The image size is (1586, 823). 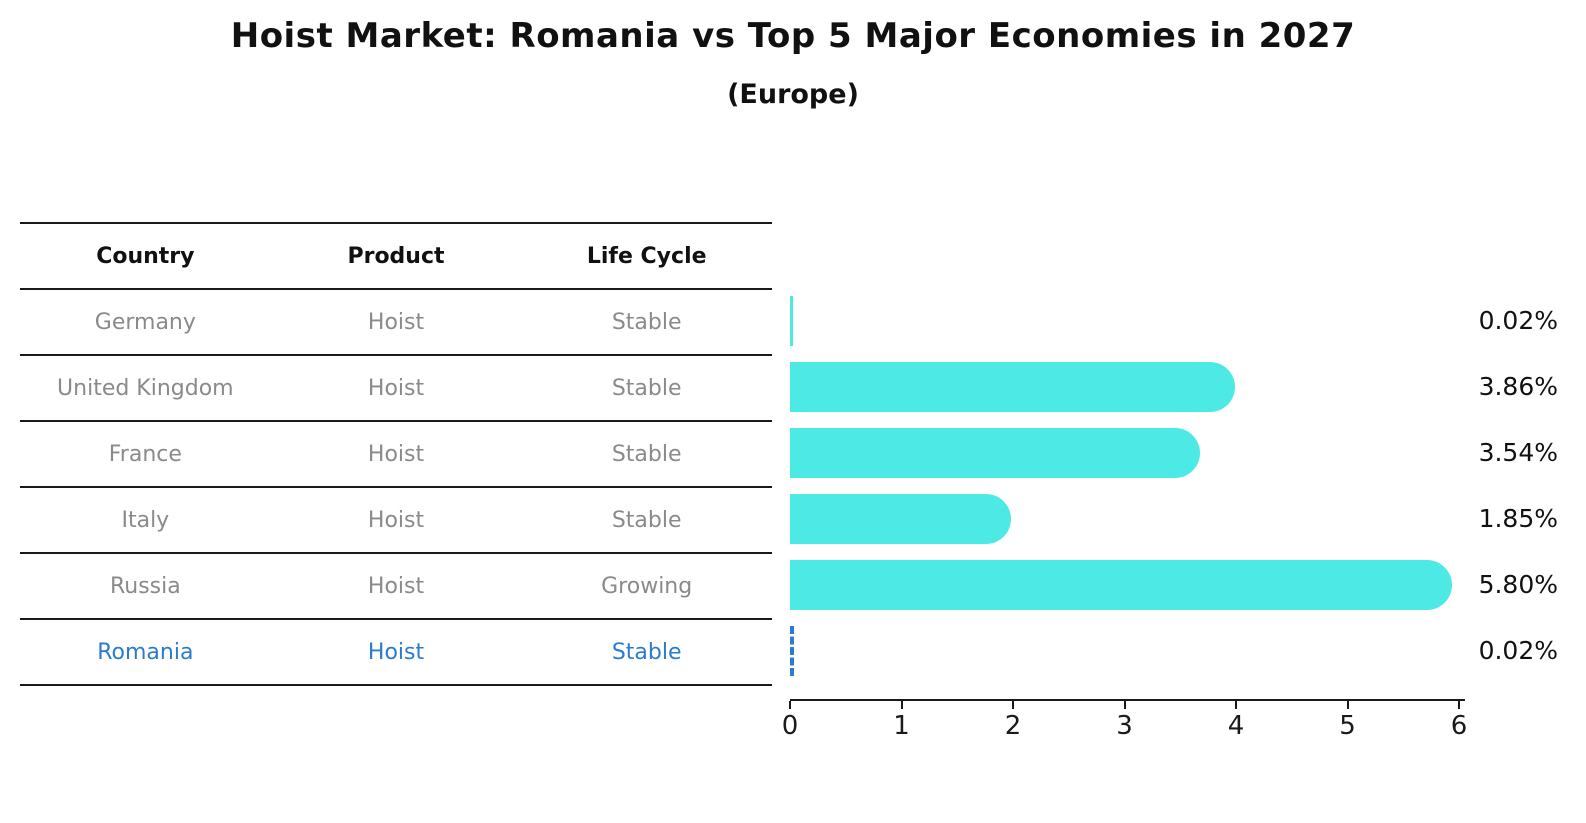 I want to click on bar-germany, so click(x=791, y=321).